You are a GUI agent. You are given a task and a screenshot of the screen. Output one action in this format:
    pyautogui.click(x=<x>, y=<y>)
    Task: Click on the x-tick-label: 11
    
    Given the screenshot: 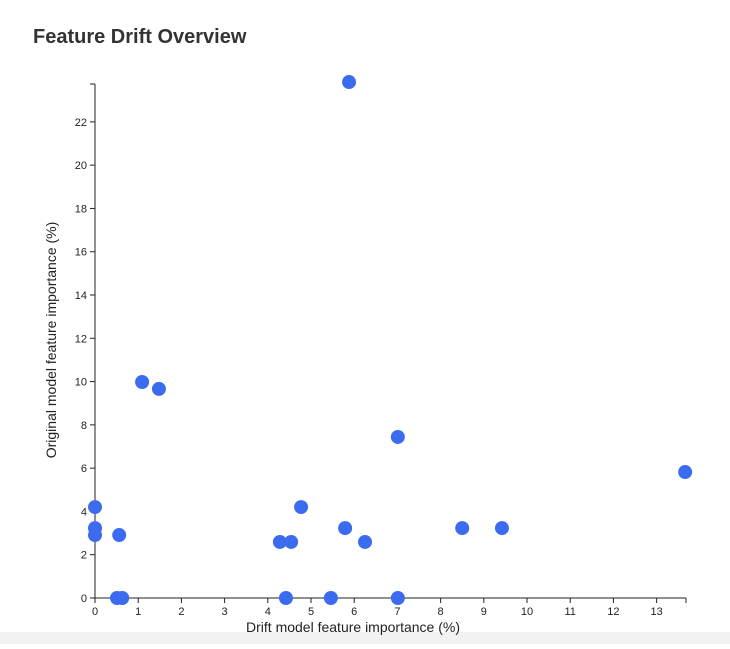 What is the action you would take?
    pyautogui.click(x=570, y=612)
    